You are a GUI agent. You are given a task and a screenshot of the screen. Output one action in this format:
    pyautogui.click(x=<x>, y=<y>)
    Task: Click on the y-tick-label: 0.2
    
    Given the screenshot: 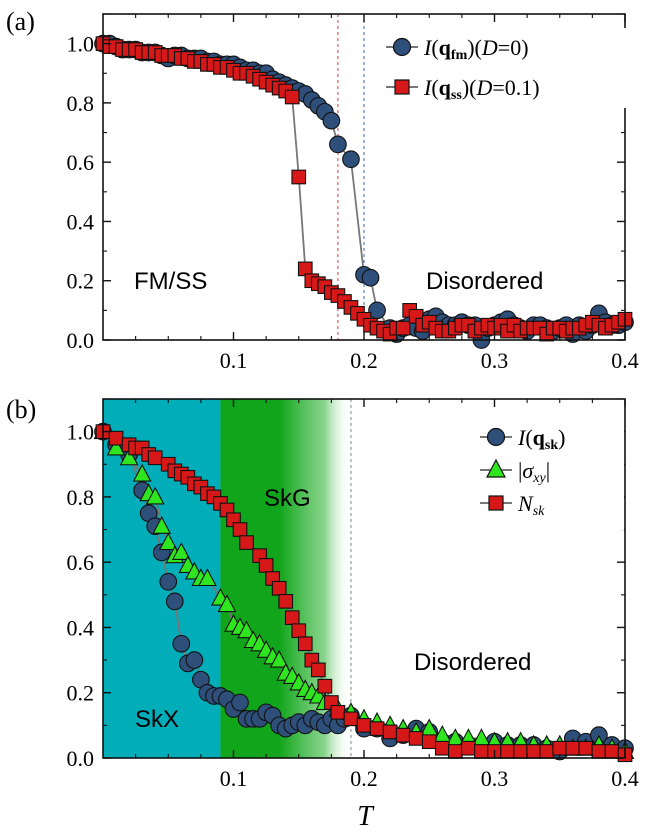 What is the action you would take?
    pyautogui.click(x=81, y=281)
    